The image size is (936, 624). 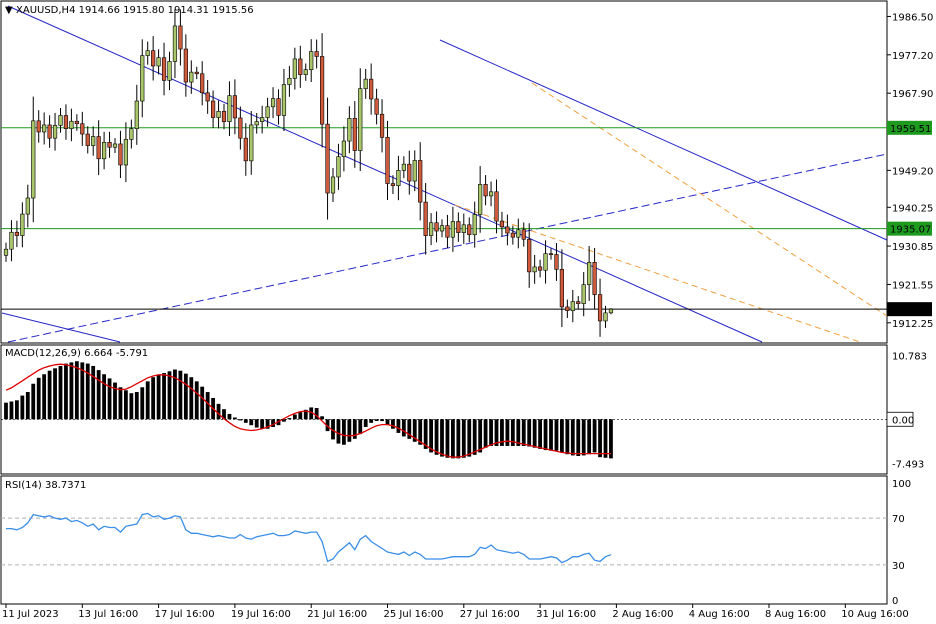 I want to click on fork-upper-line, so click(x=709, y=199).